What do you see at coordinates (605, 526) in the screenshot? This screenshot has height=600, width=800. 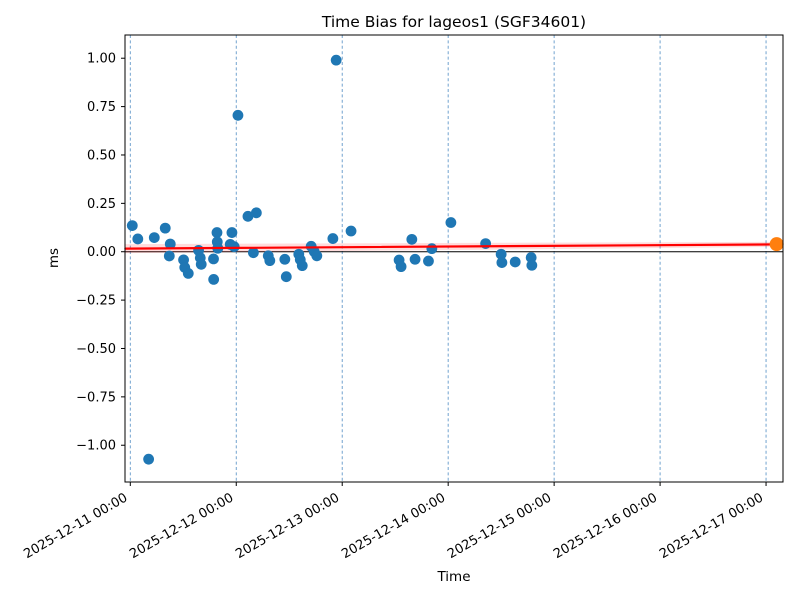 I see `x-tick-label: 2025-12-16 00:00` at bounding box center [605, 526].